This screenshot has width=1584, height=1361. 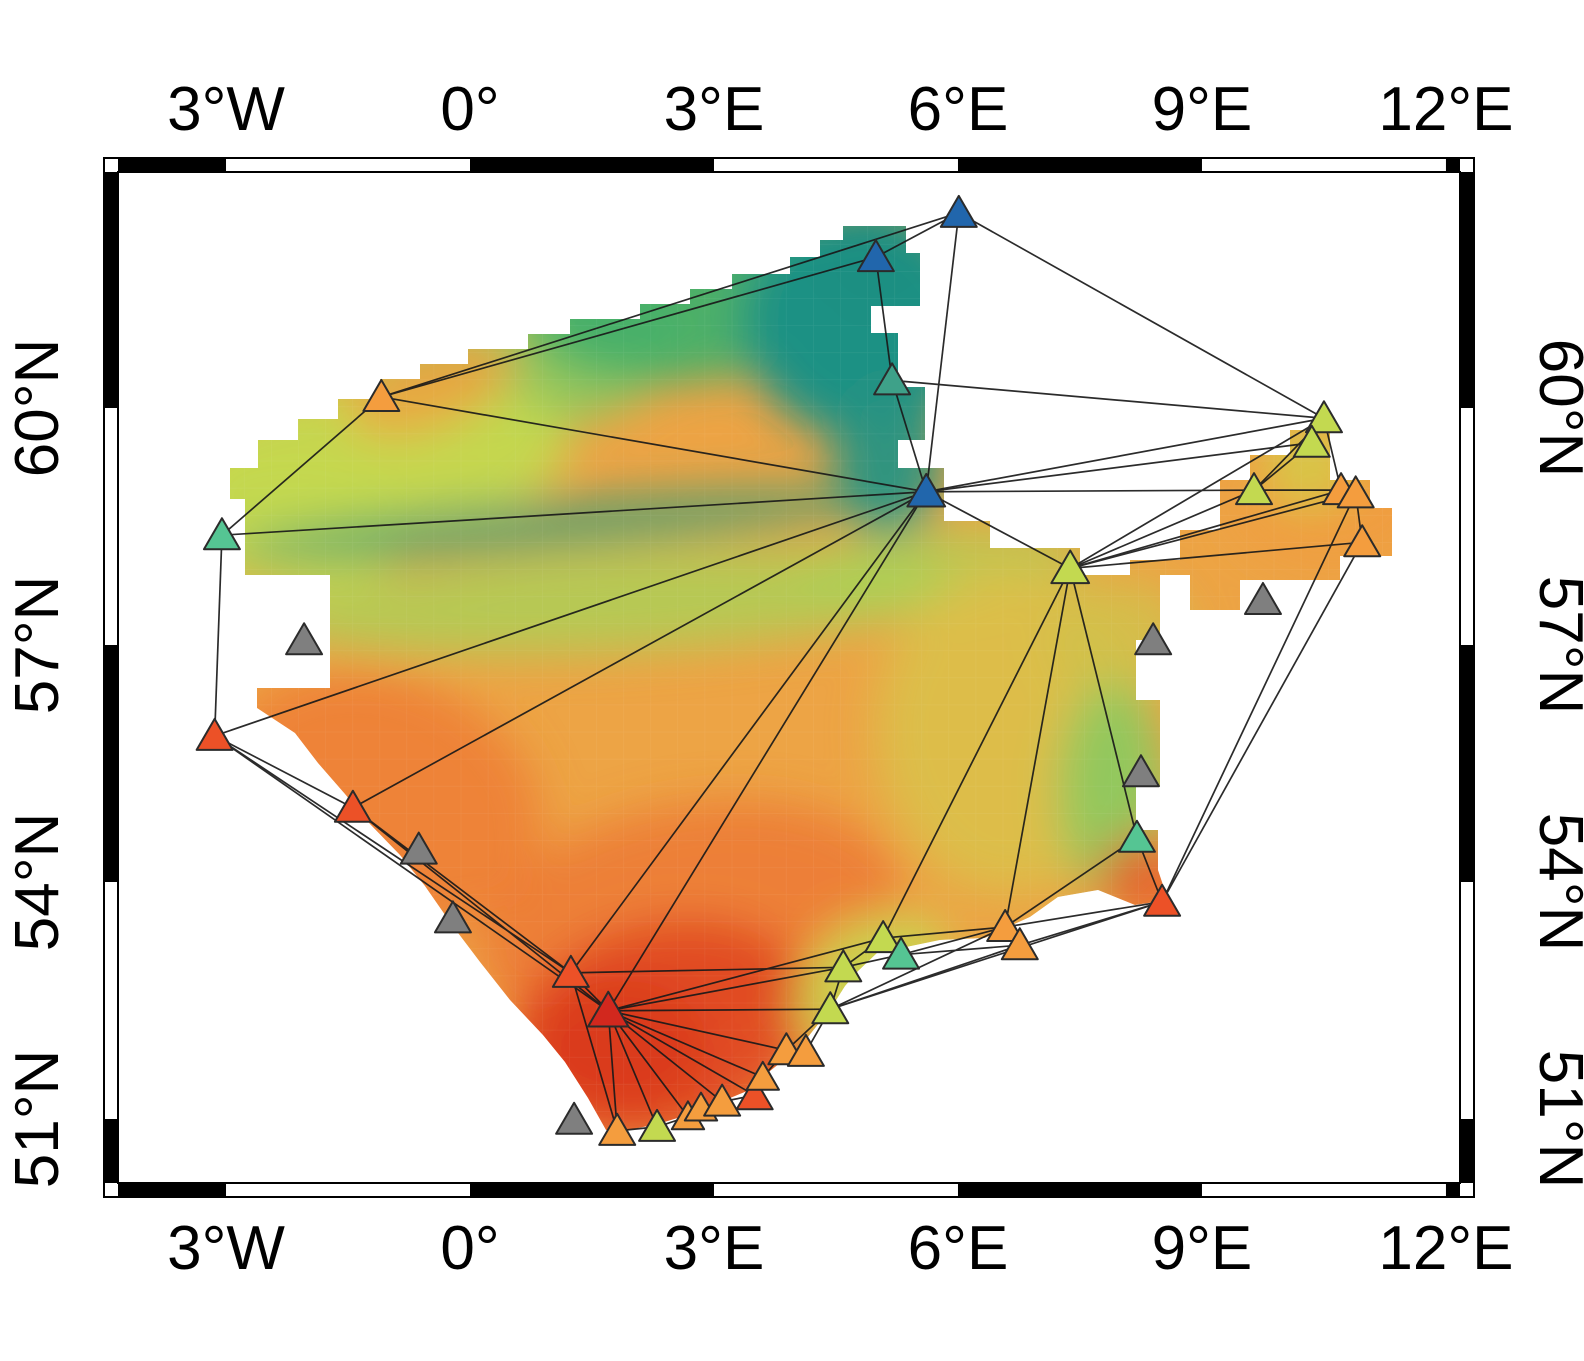 I want to click on lat-tick-label-right: 54°N, so click(x=1555, y=882).